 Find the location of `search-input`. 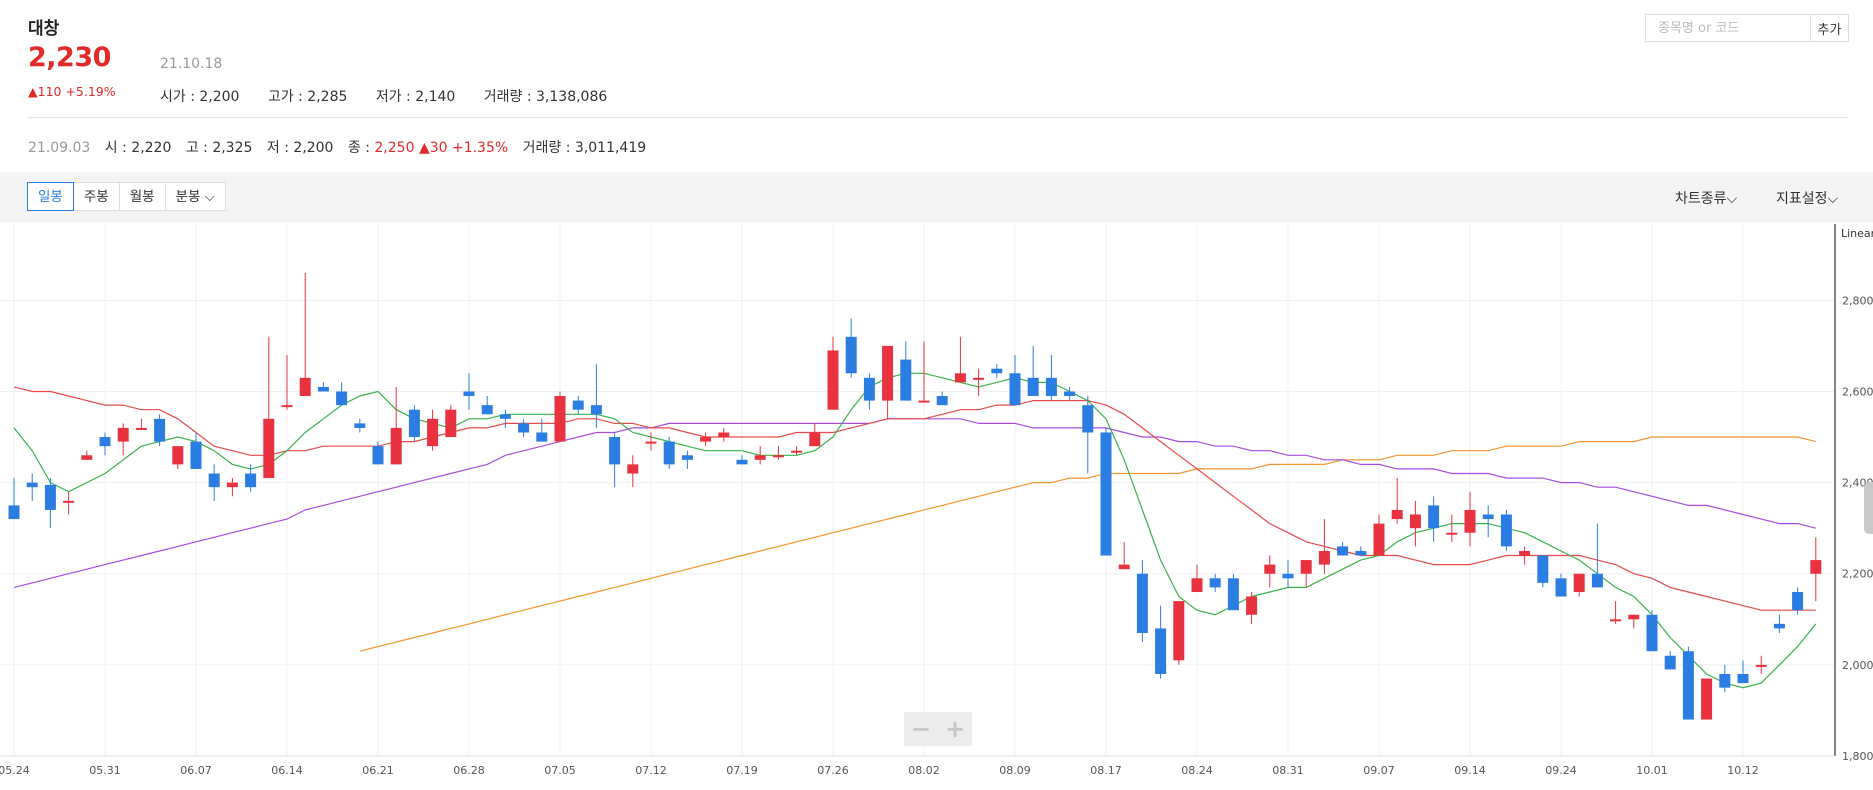

search-input is located at coordinates (1728, 28).